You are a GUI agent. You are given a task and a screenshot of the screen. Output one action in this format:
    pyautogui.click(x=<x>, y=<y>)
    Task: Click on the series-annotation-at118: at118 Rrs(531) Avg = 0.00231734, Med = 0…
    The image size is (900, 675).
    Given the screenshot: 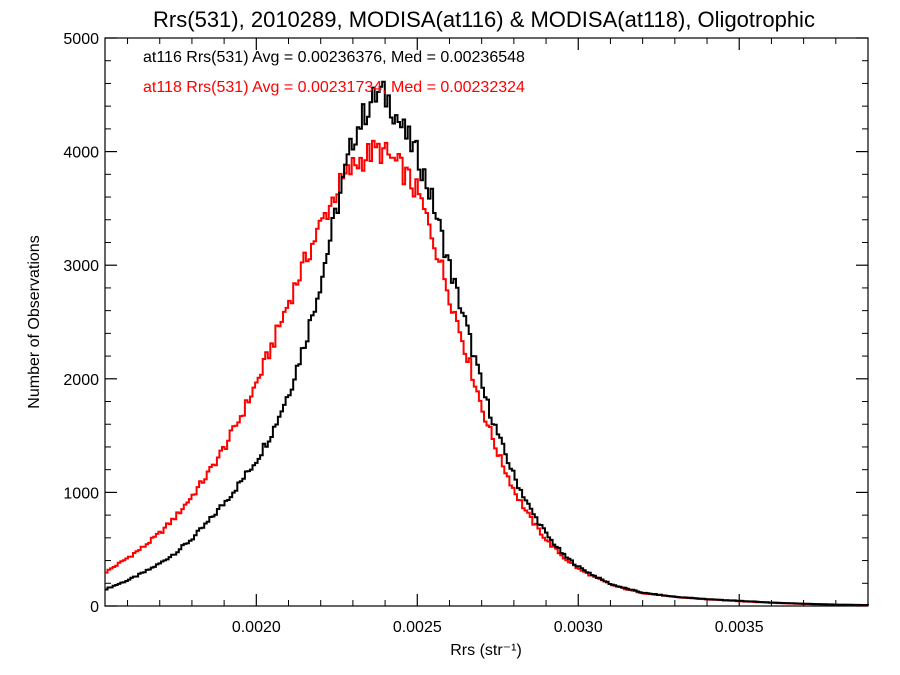 What is the action you would take?
    pyautogui.click(x=334, y=87)
    